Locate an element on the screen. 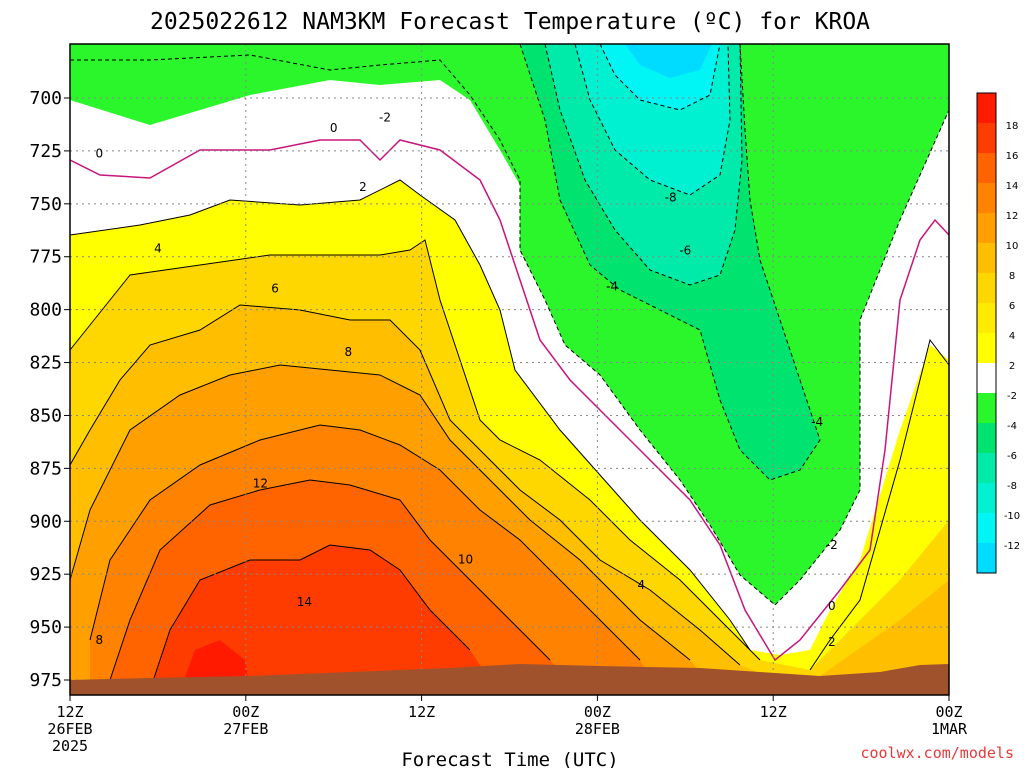  y-tick-label: 750 is located at coordinates (45, 204).